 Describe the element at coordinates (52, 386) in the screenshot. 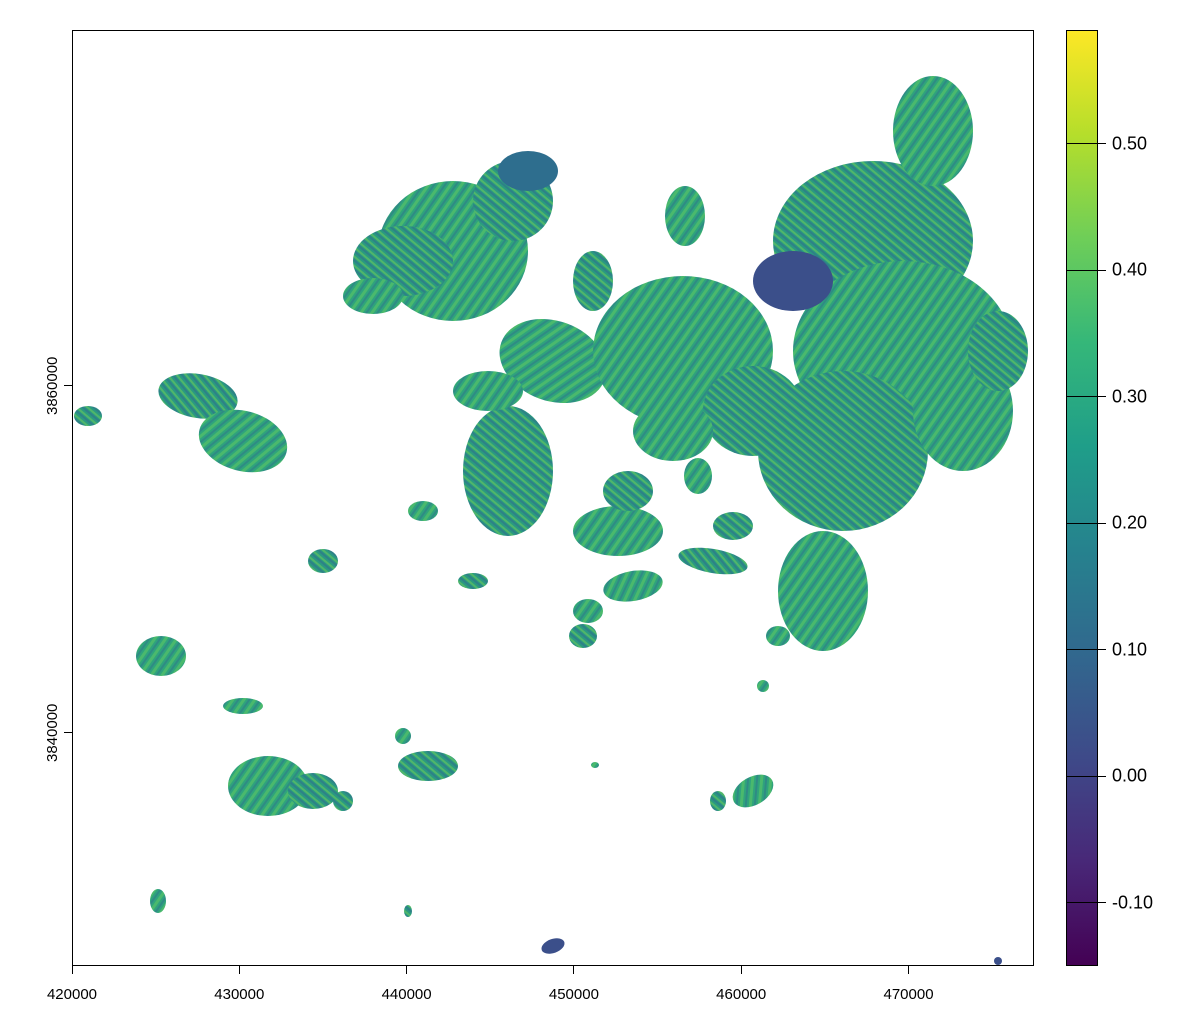

I see `y-tick-label: 3860000` at that location.